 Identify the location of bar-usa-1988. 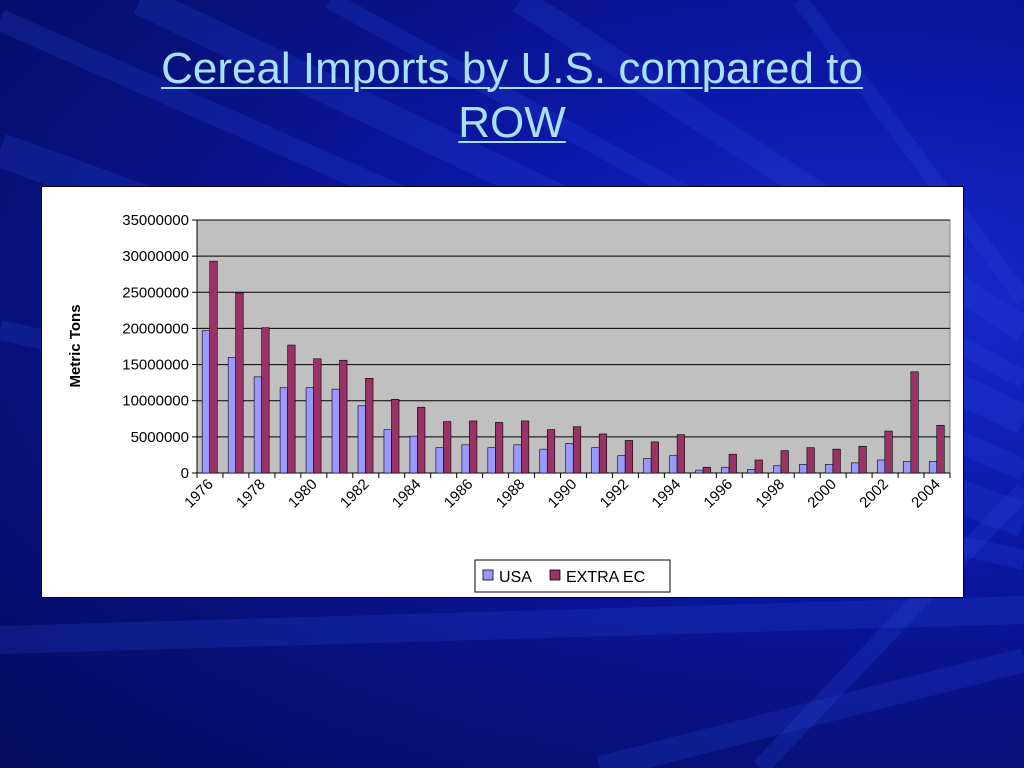
(517, 459).